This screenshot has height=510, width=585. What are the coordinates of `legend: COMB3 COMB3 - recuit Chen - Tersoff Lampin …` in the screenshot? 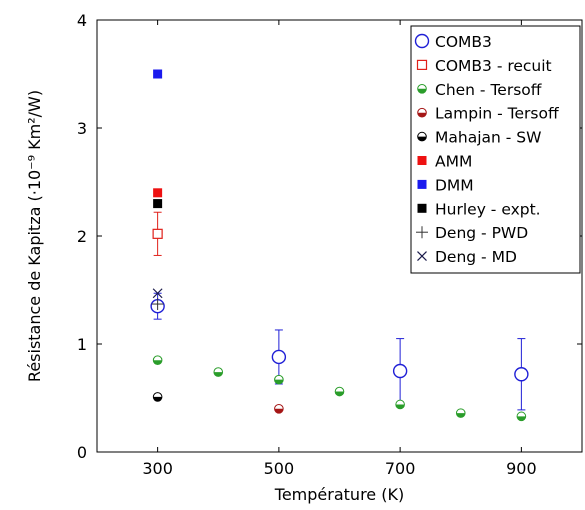 It's located at (495, 149).